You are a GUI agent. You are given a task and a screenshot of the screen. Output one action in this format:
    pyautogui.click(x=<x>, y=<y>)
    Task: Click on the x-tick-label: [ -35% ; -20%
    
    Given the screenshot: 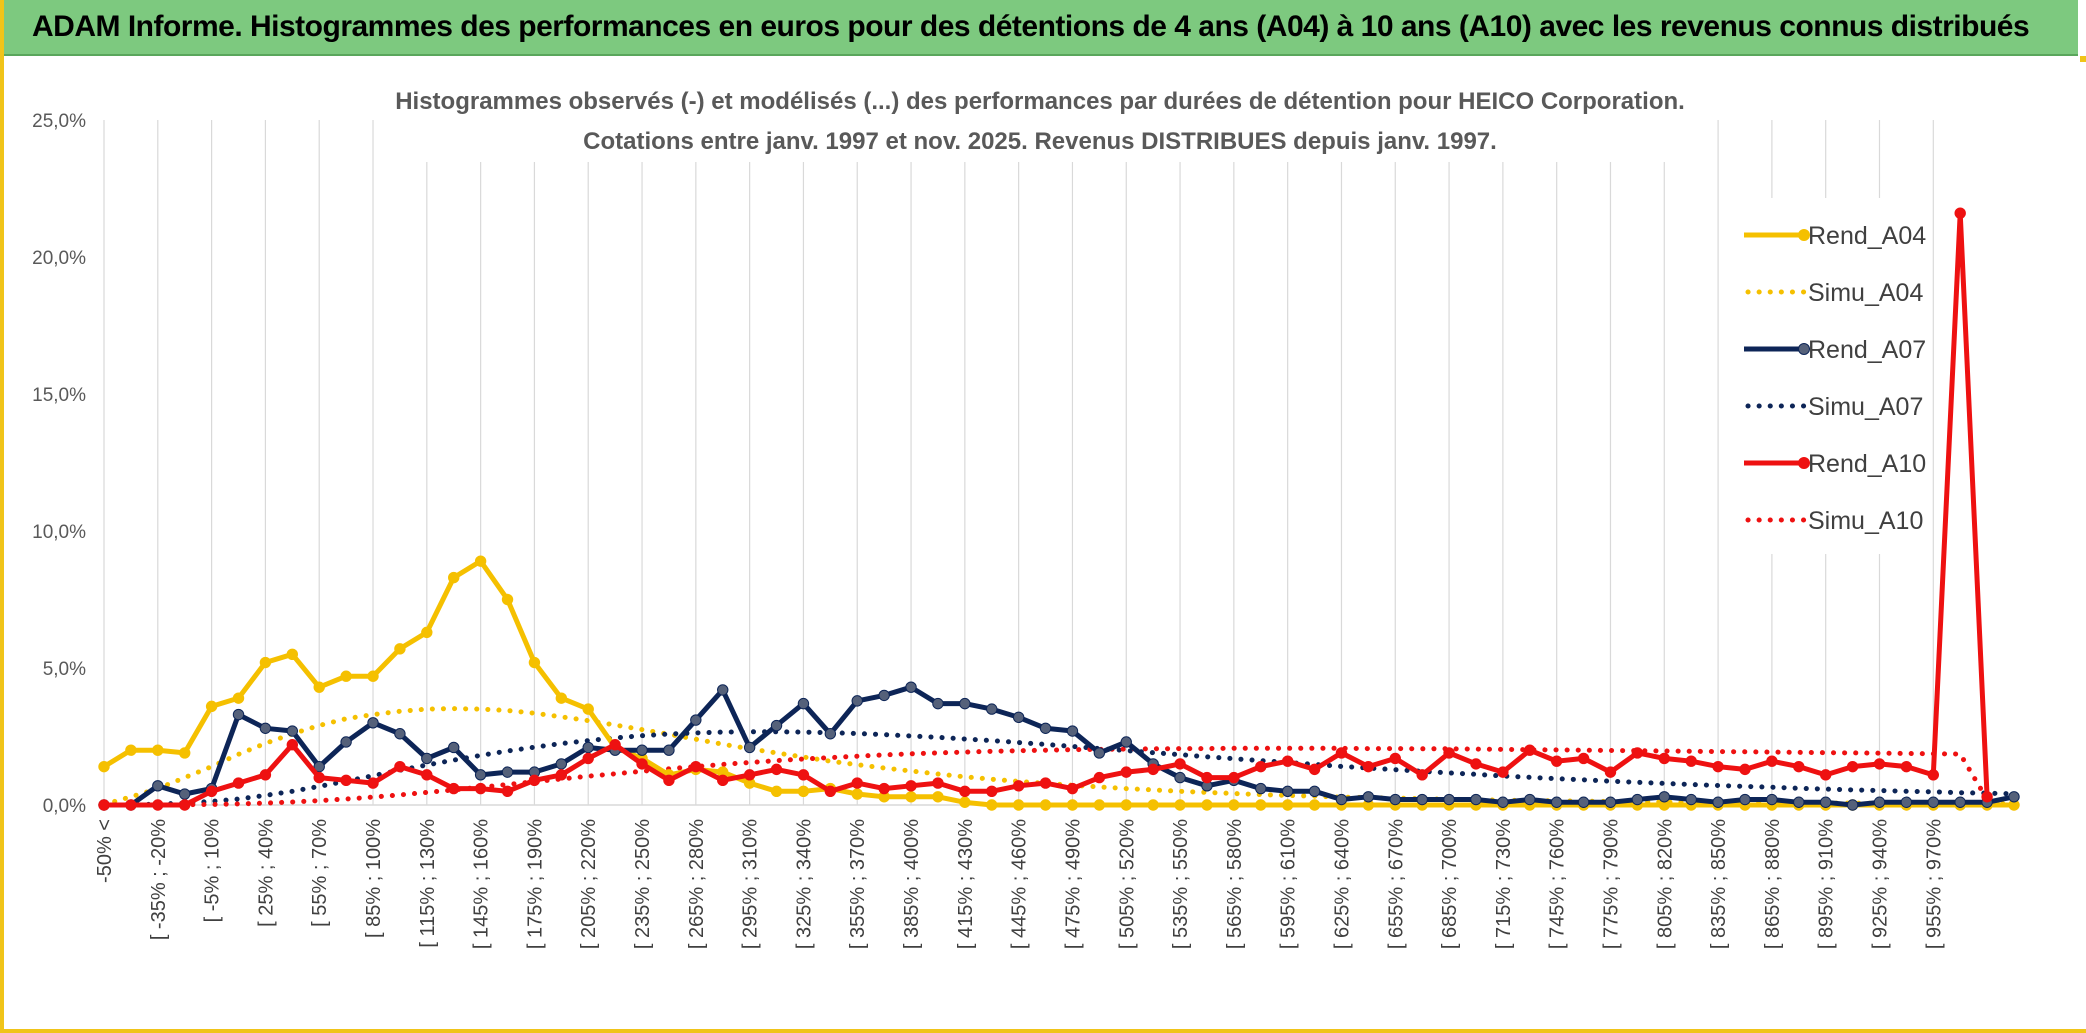 What is the action you would take?
    pyautogui.click(x=159, y=879)
    